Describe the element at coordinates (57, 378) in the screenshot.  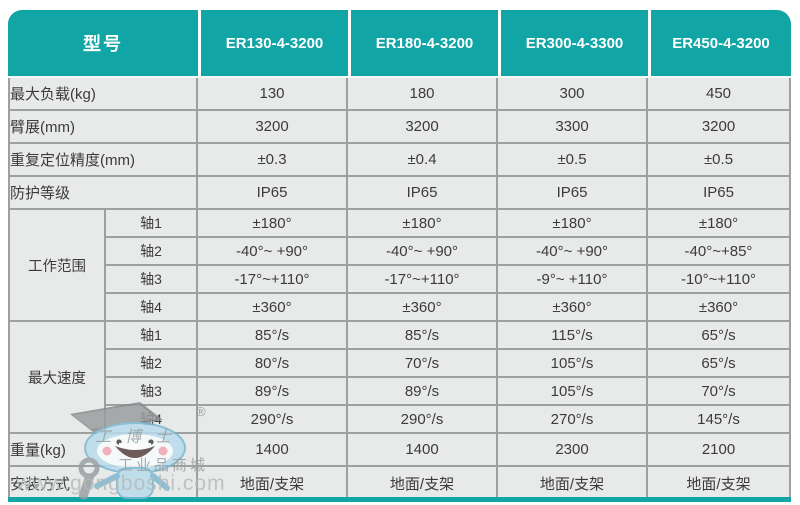
I see `group-label-max-speed: 最大速度` at that location.